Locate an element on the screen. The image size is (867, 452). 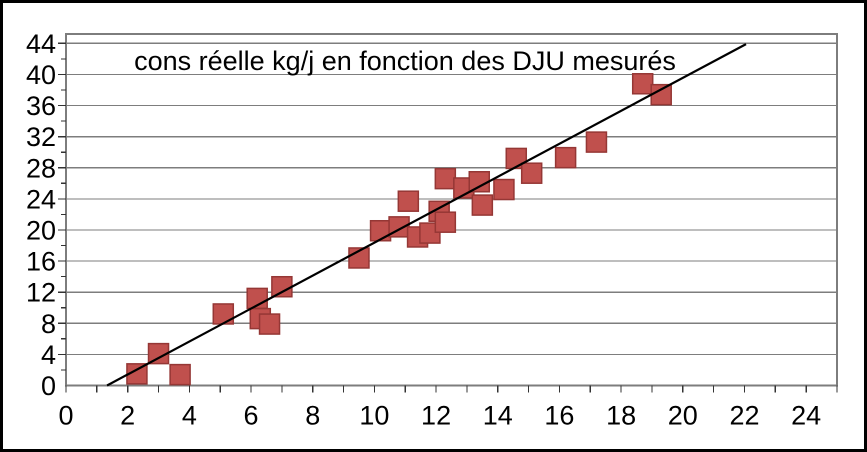
x-axis-label-24: 24 is located at coordinates (806, 416).